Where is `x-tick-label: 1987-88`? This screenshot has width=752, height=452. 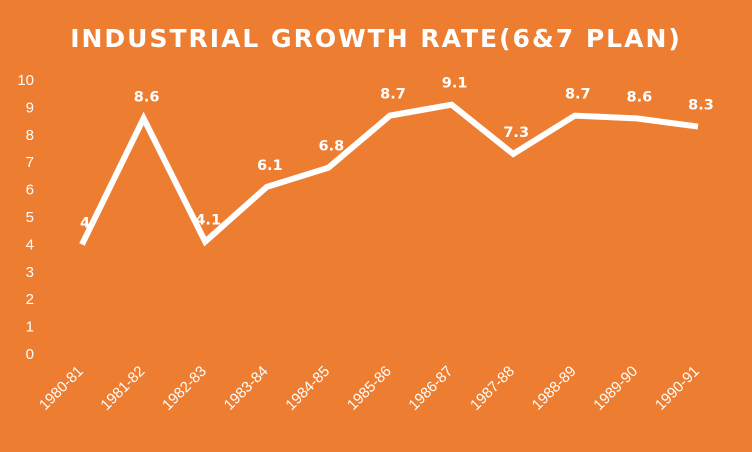
x-tick-label: 1987-88 is located at coordinates (492, 388).